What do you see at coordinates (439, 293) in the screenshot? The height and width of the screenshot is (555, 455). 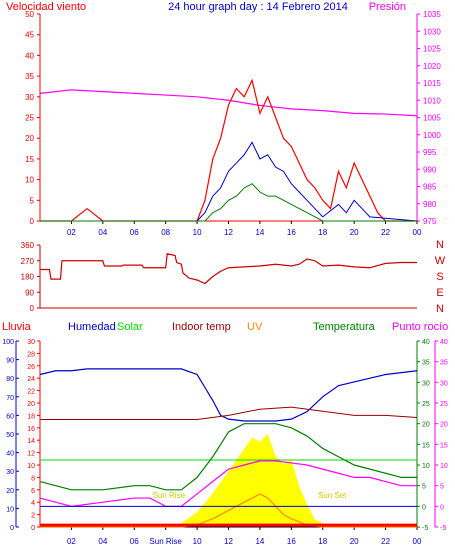 I see `compass-label: E` at bounding box center [439, 293].